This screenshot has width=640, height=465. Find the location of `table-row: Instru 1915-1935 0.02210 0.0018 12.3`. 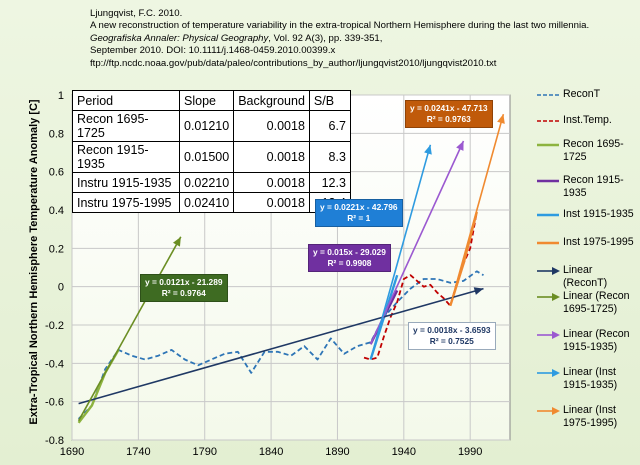

table-row: Instru 1915-1935 0.02210 0.0018 12.3 is located at coordinates (211, 182).